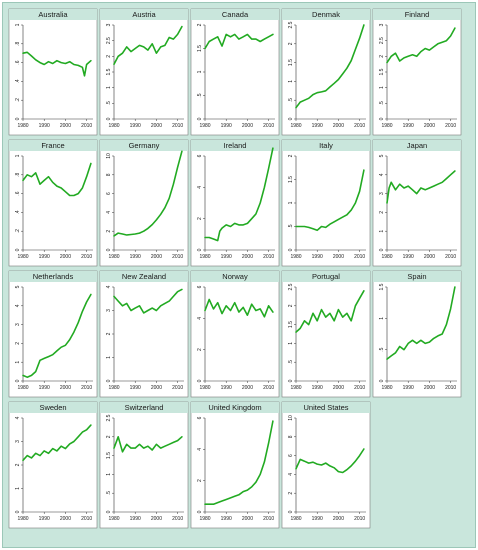 Image resolution: width=478 pixels, height=550 pixels. I want to click on series-line-finland, so click(421, 45).